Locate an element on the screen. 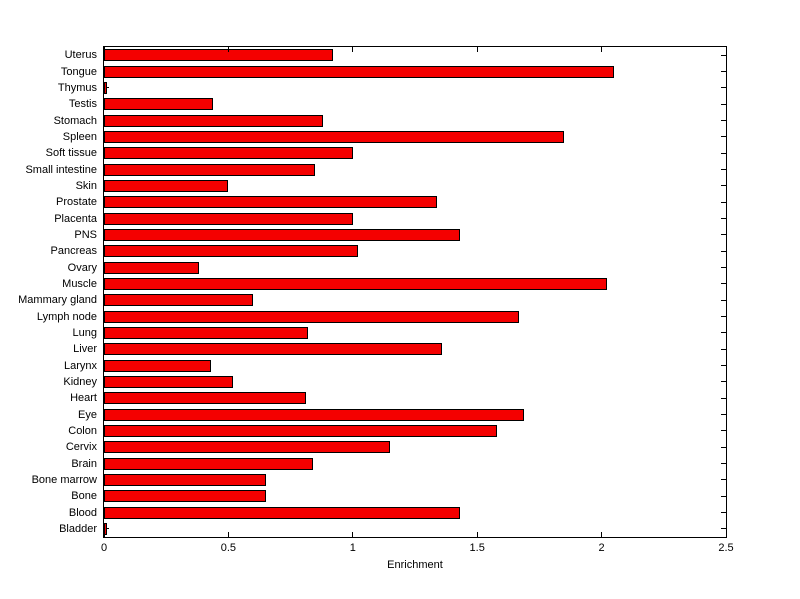 This screenshot has width=800, height=599. y-tick-label-ovary: Ovary is located at coordinates (82, 267).